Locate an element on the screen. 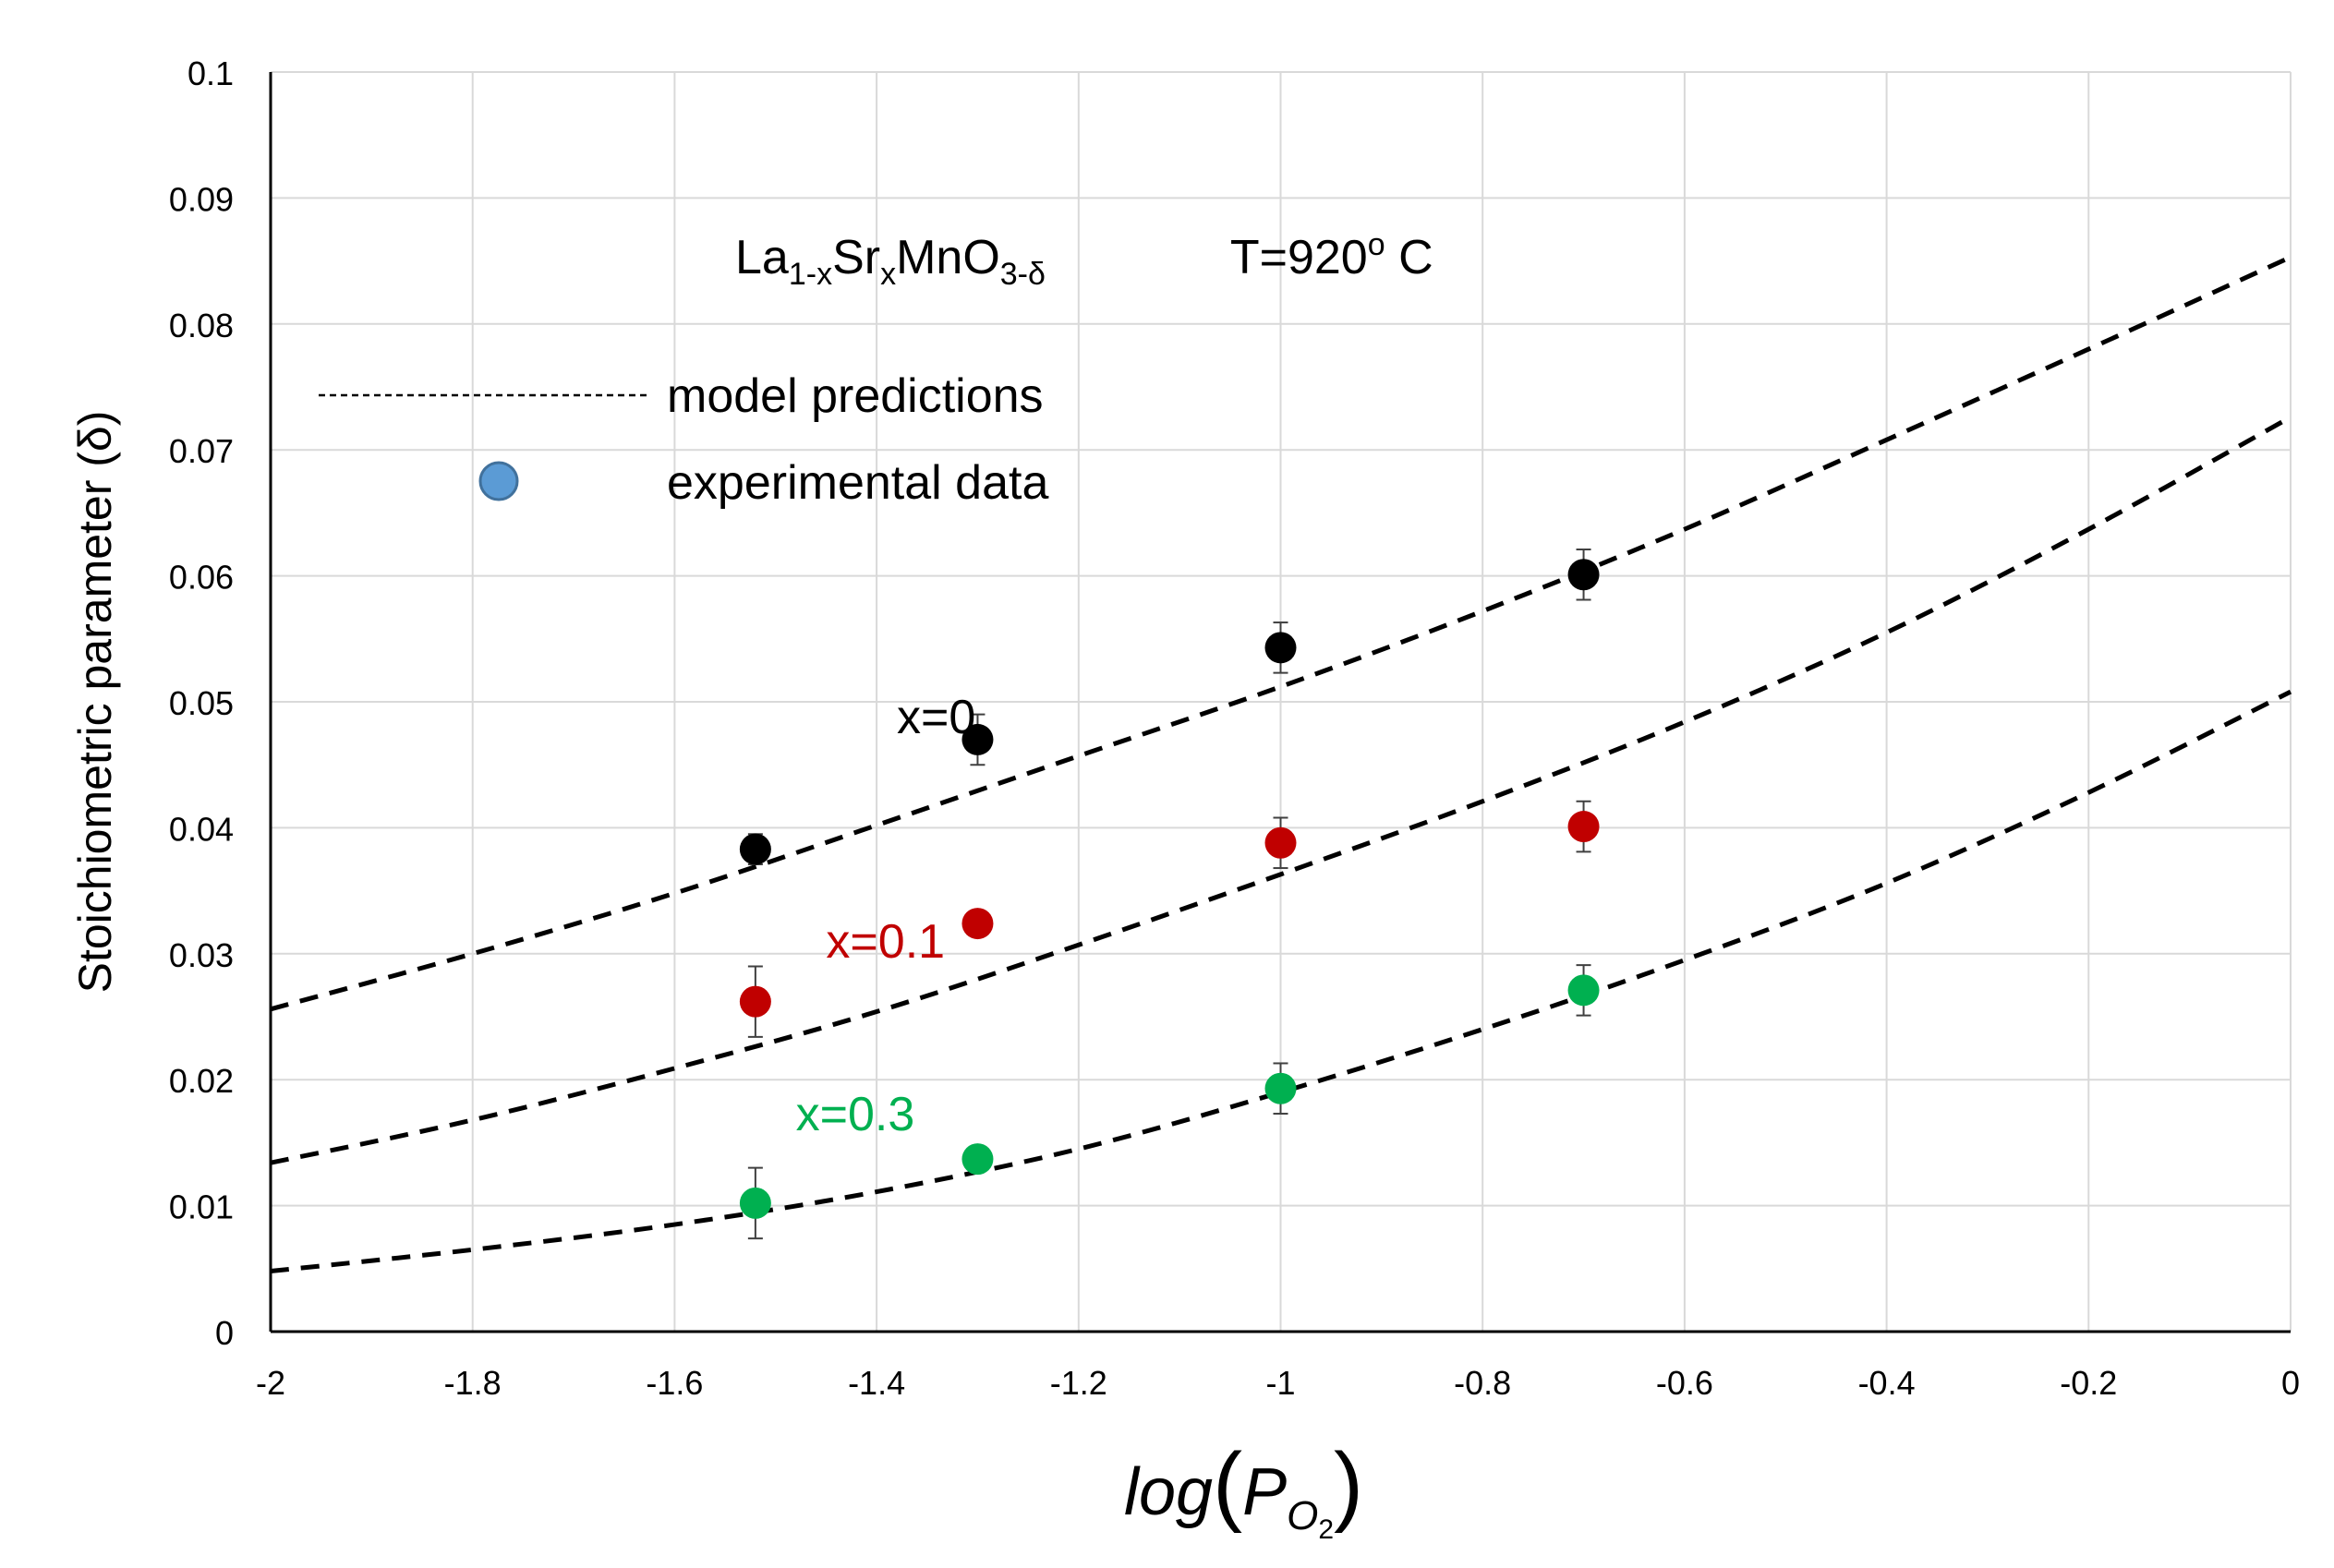 The height and width of the screenshot is (1568, 2334). temperature-unit: C is located at coordinates (1409, 257).